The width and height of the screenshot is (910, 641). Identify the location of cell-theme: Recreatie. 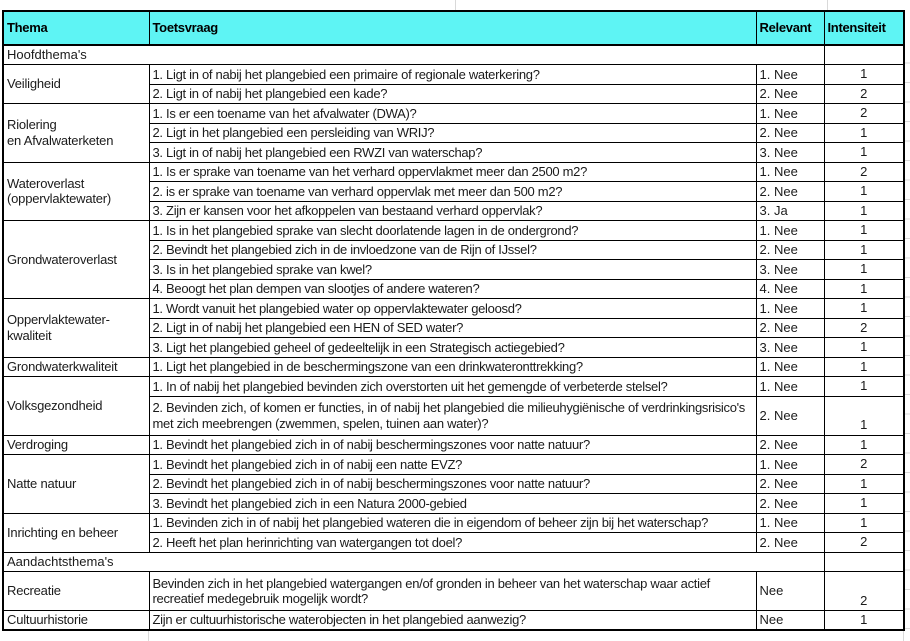
(76, 591).